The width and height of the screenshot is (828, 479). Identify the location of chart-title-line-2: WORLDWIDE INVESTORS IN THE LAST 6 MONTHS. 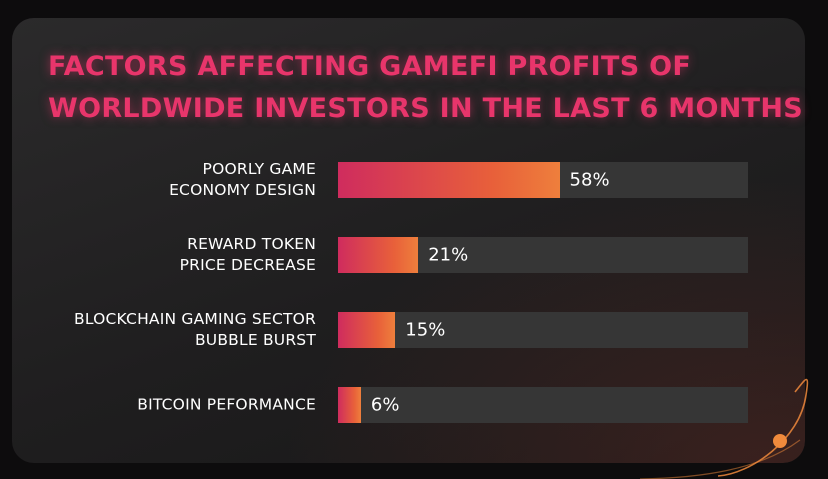
(425, 108).